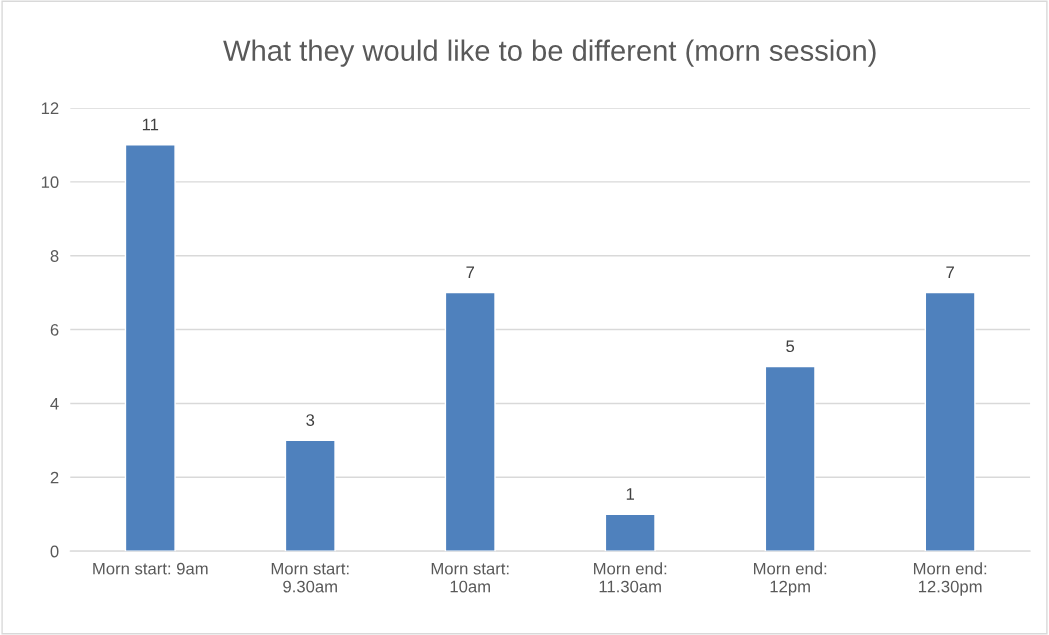 The image size is (1049, 635). I want to click on x-tick-label: Morn end: 12.30pm, so click(950, 579).